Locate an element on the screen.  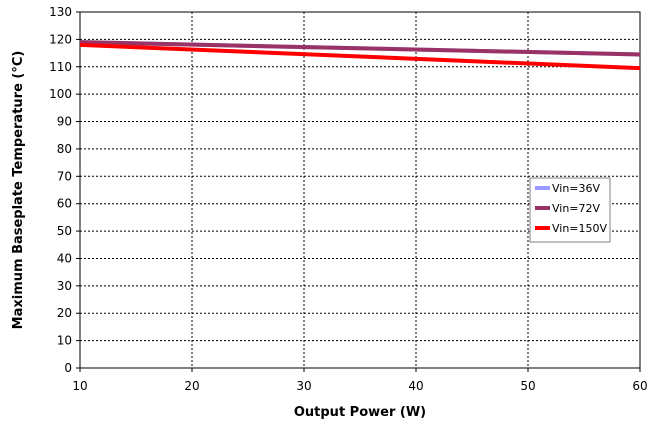
legend-label: Vin=36V is located at coordinates (576, 188).